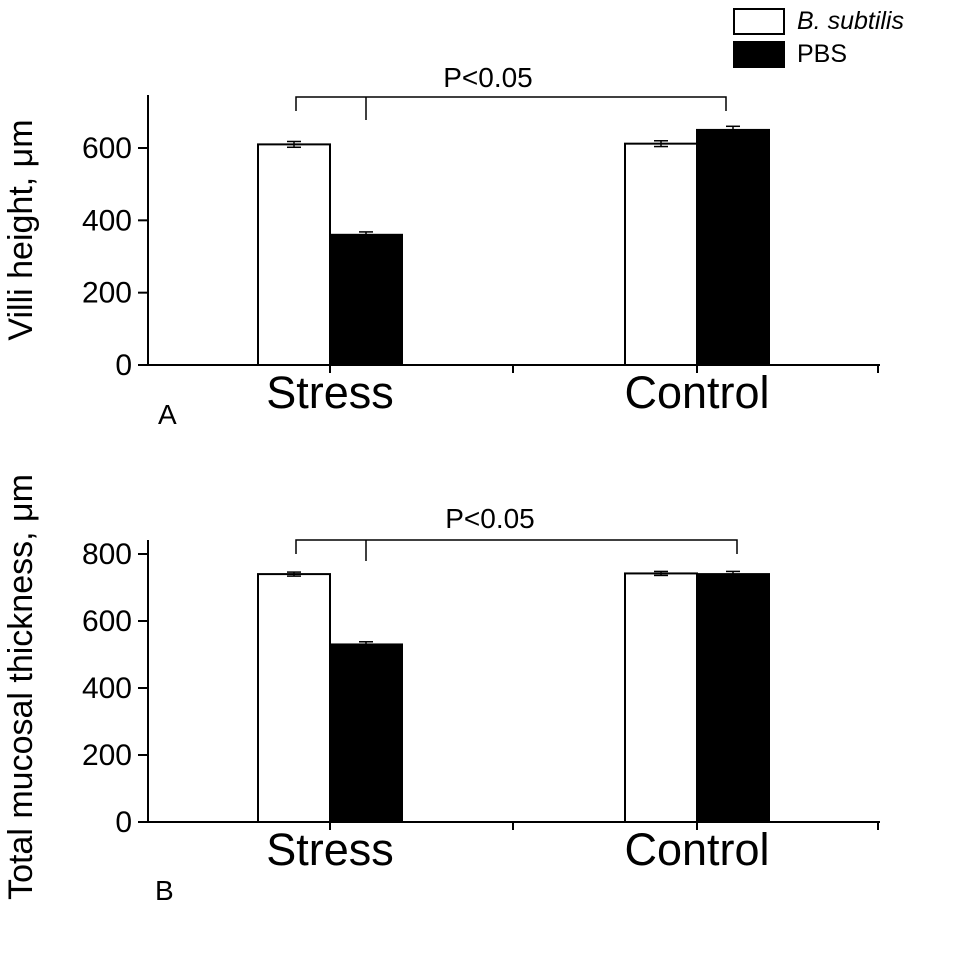 The width and height of the screenshot is (980, 980). I want to click on legend-label-pbs: PBS, so click(822, 53).